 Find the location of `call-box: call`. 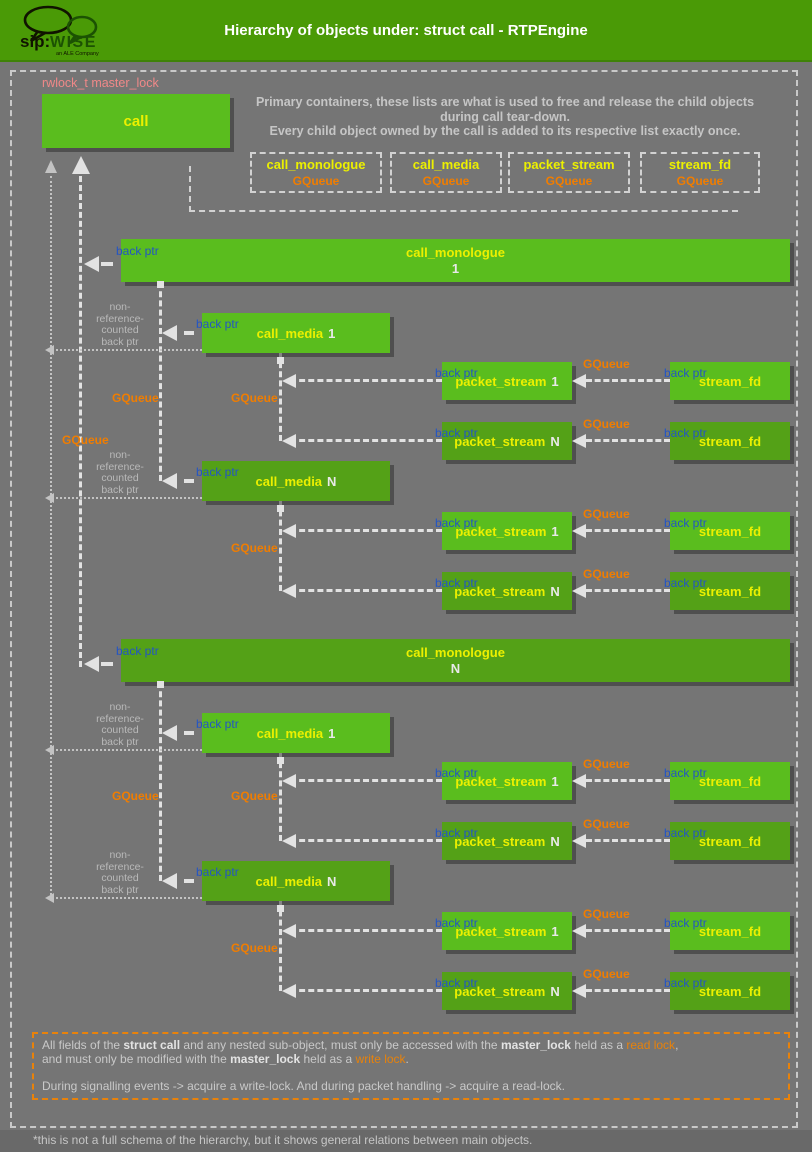

call-box: call is located at coordinates (136, 121).